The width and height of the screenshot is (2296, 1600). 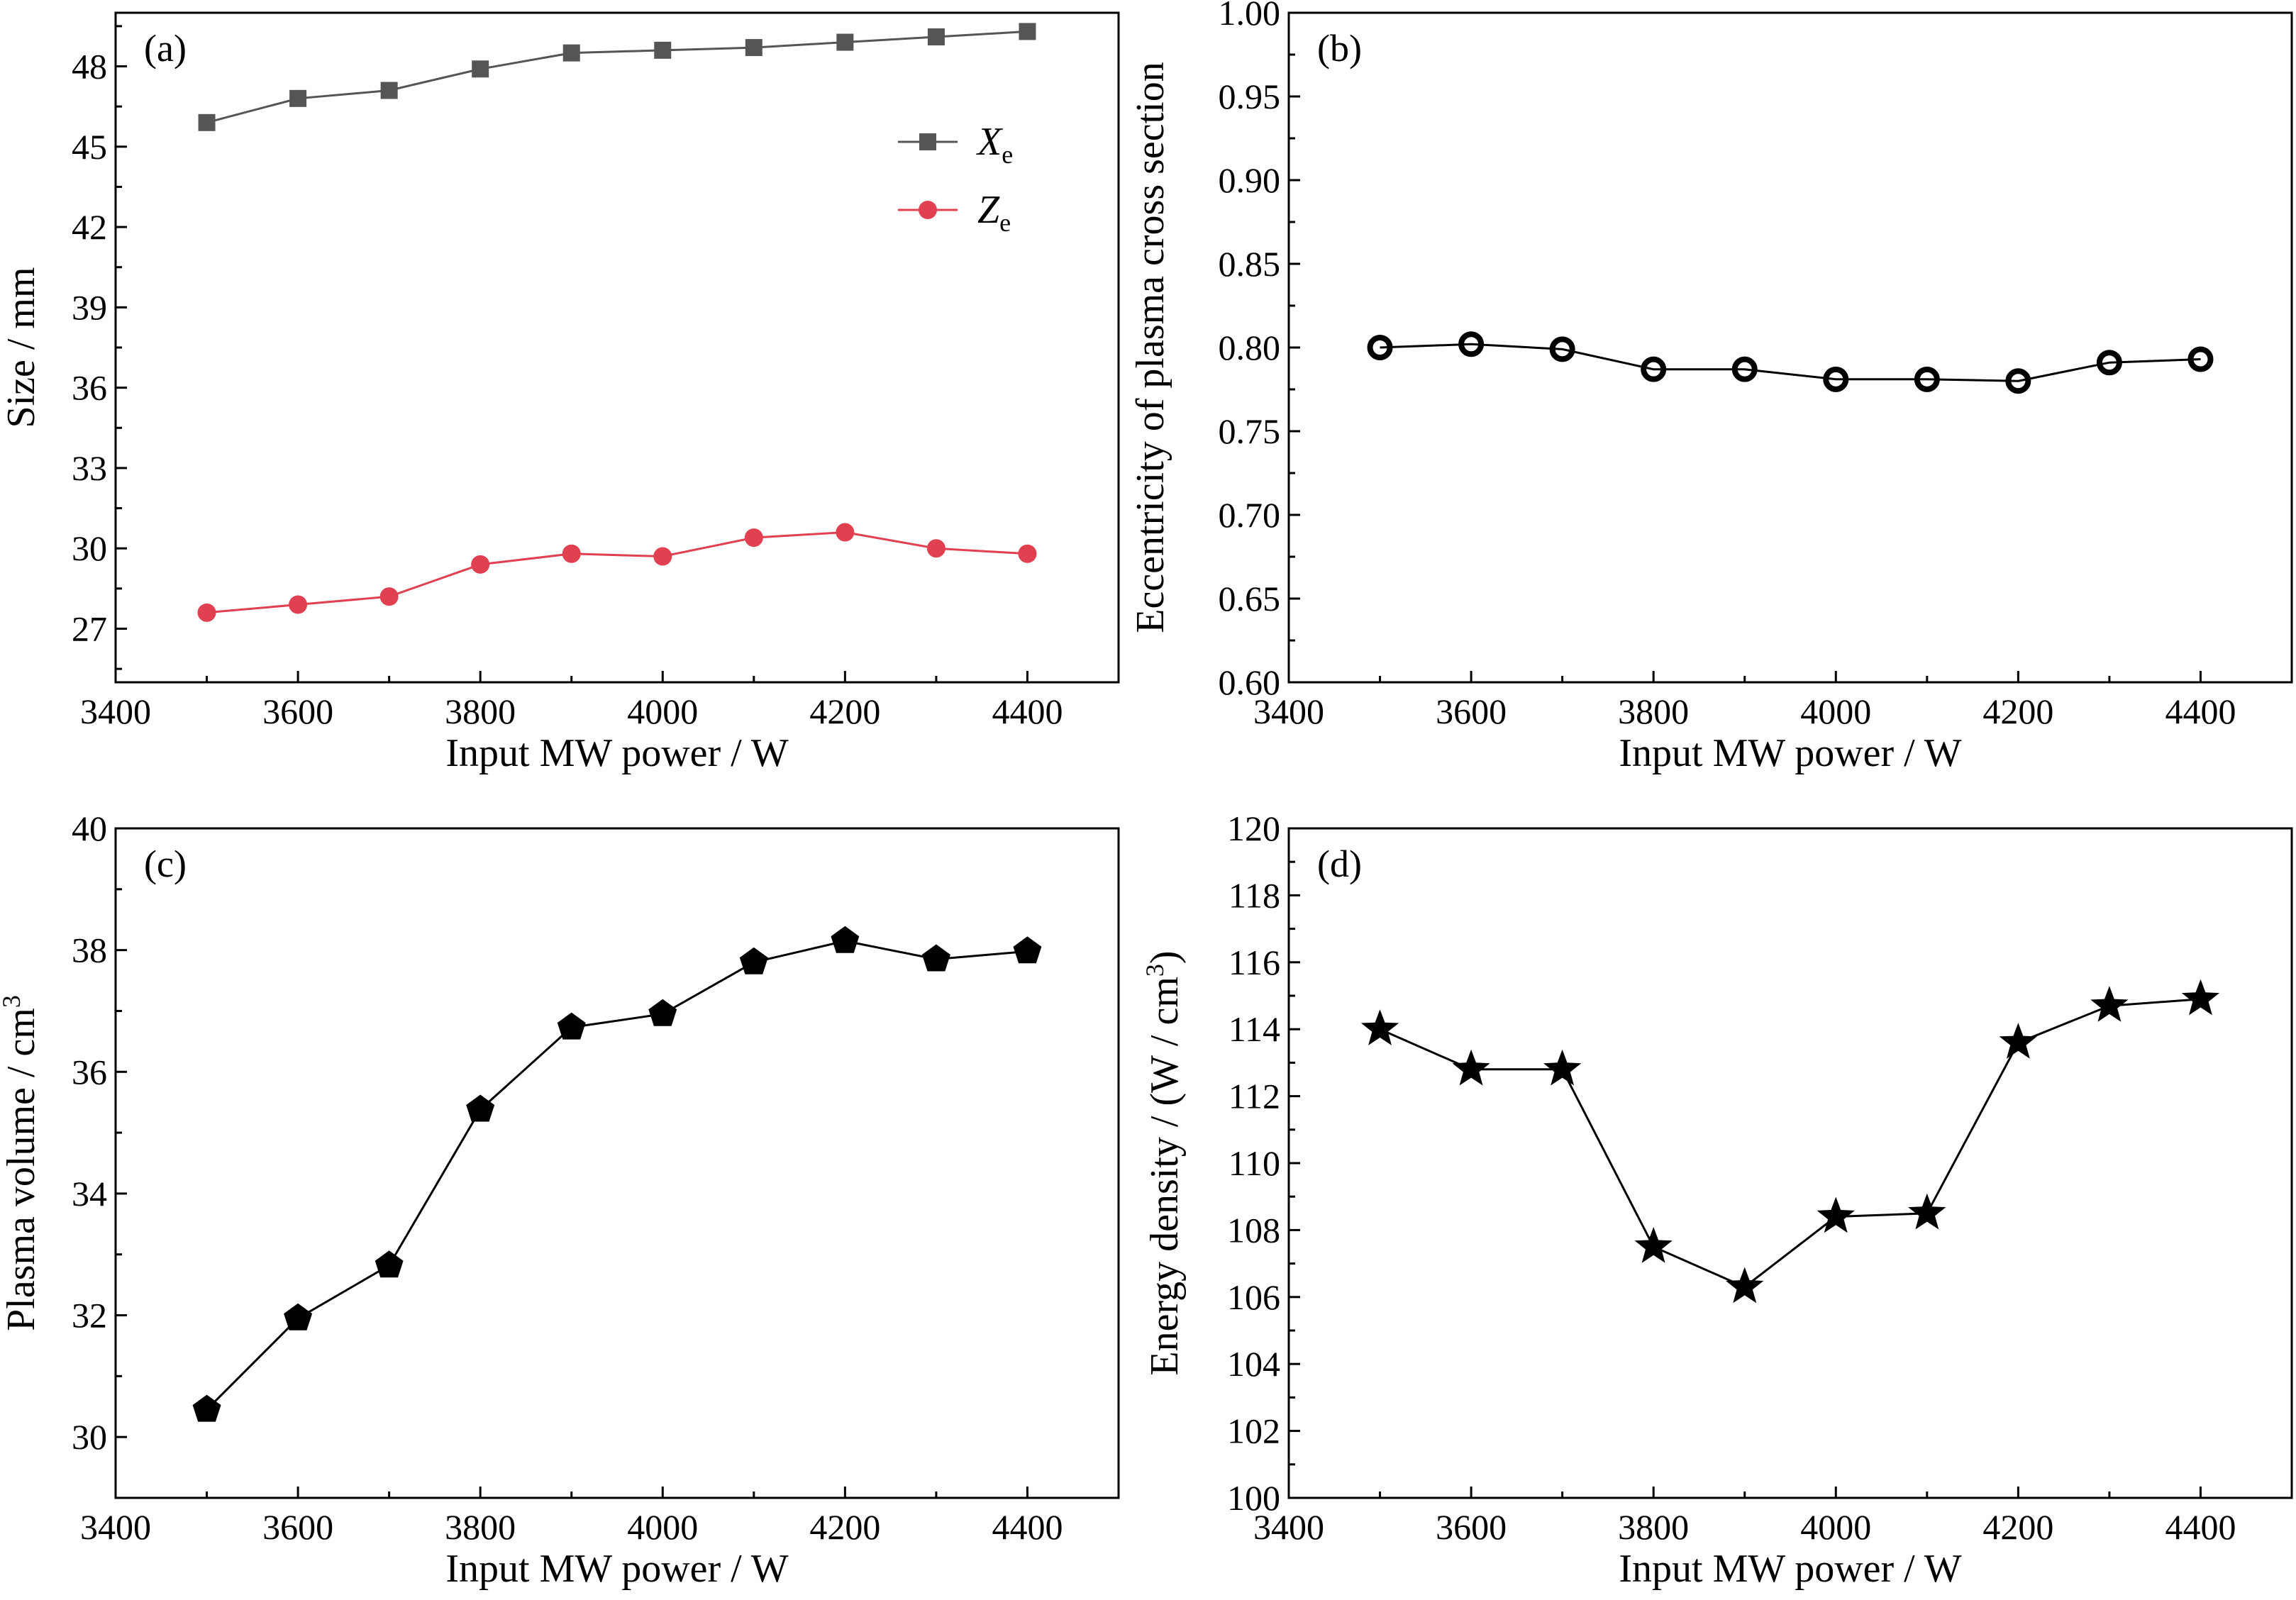 I want to click on legend-label: Ze, so click(x=994, y=212).